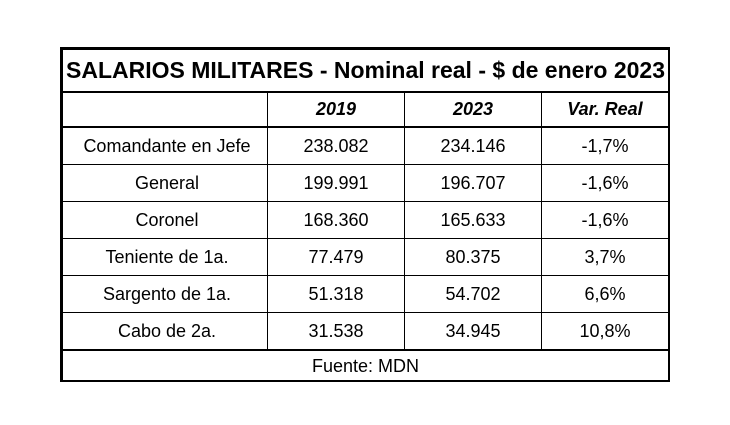 This screenshot has height=425, width=730. Describe the element at coordinates (473, 109) in the screenshot. I see `header-cell-2023: 2023` at that location.